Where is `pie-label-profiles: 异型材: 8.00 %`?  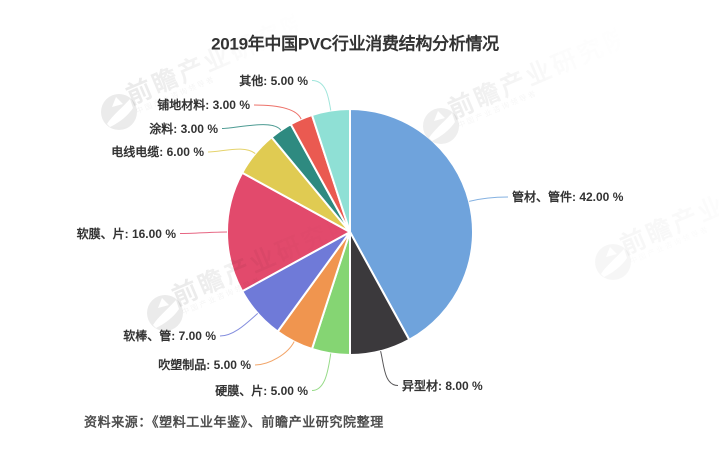
pie-label-profiles: 异型材: 8.00 % is located at coordinates (442, 385).